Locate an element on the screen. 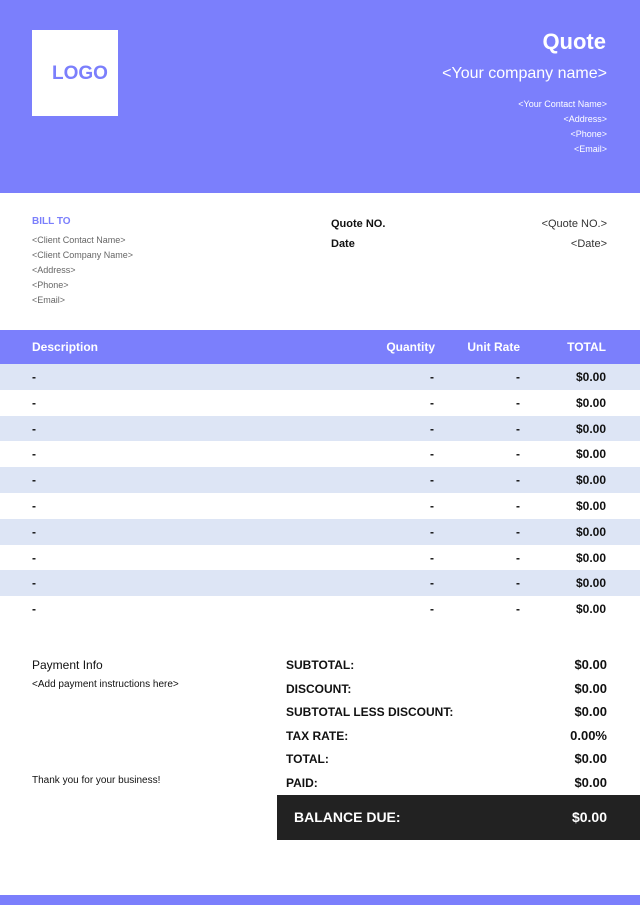 The image size is (640, 905). quote-info-label: Quote NO. is located at coordinates (358, 224).